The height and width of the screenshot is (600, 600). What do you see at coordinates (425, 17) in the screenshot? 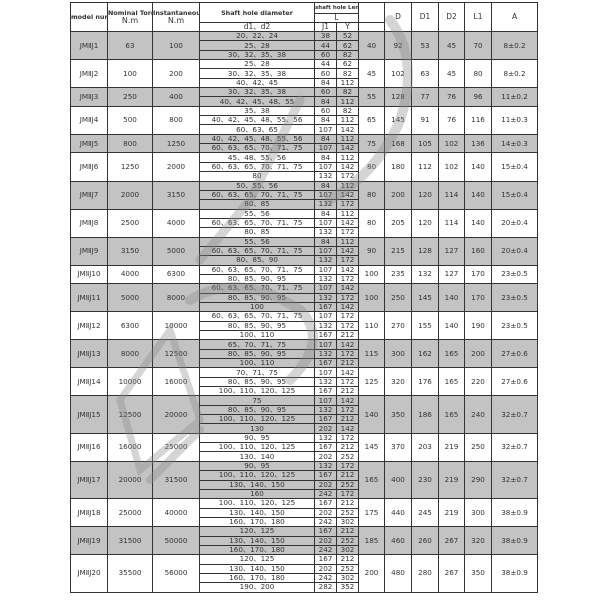
I see `header-D1: D1` at bounding box center [425, 17].